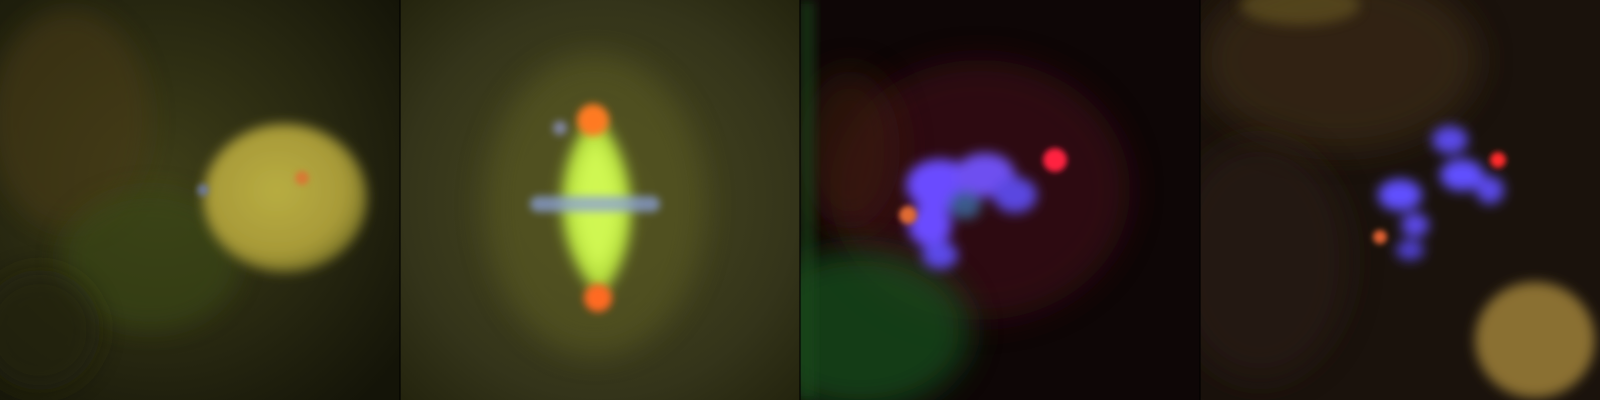 The image size is (1600, 400). I want to click on metaphase-plate, so click(595, 204).